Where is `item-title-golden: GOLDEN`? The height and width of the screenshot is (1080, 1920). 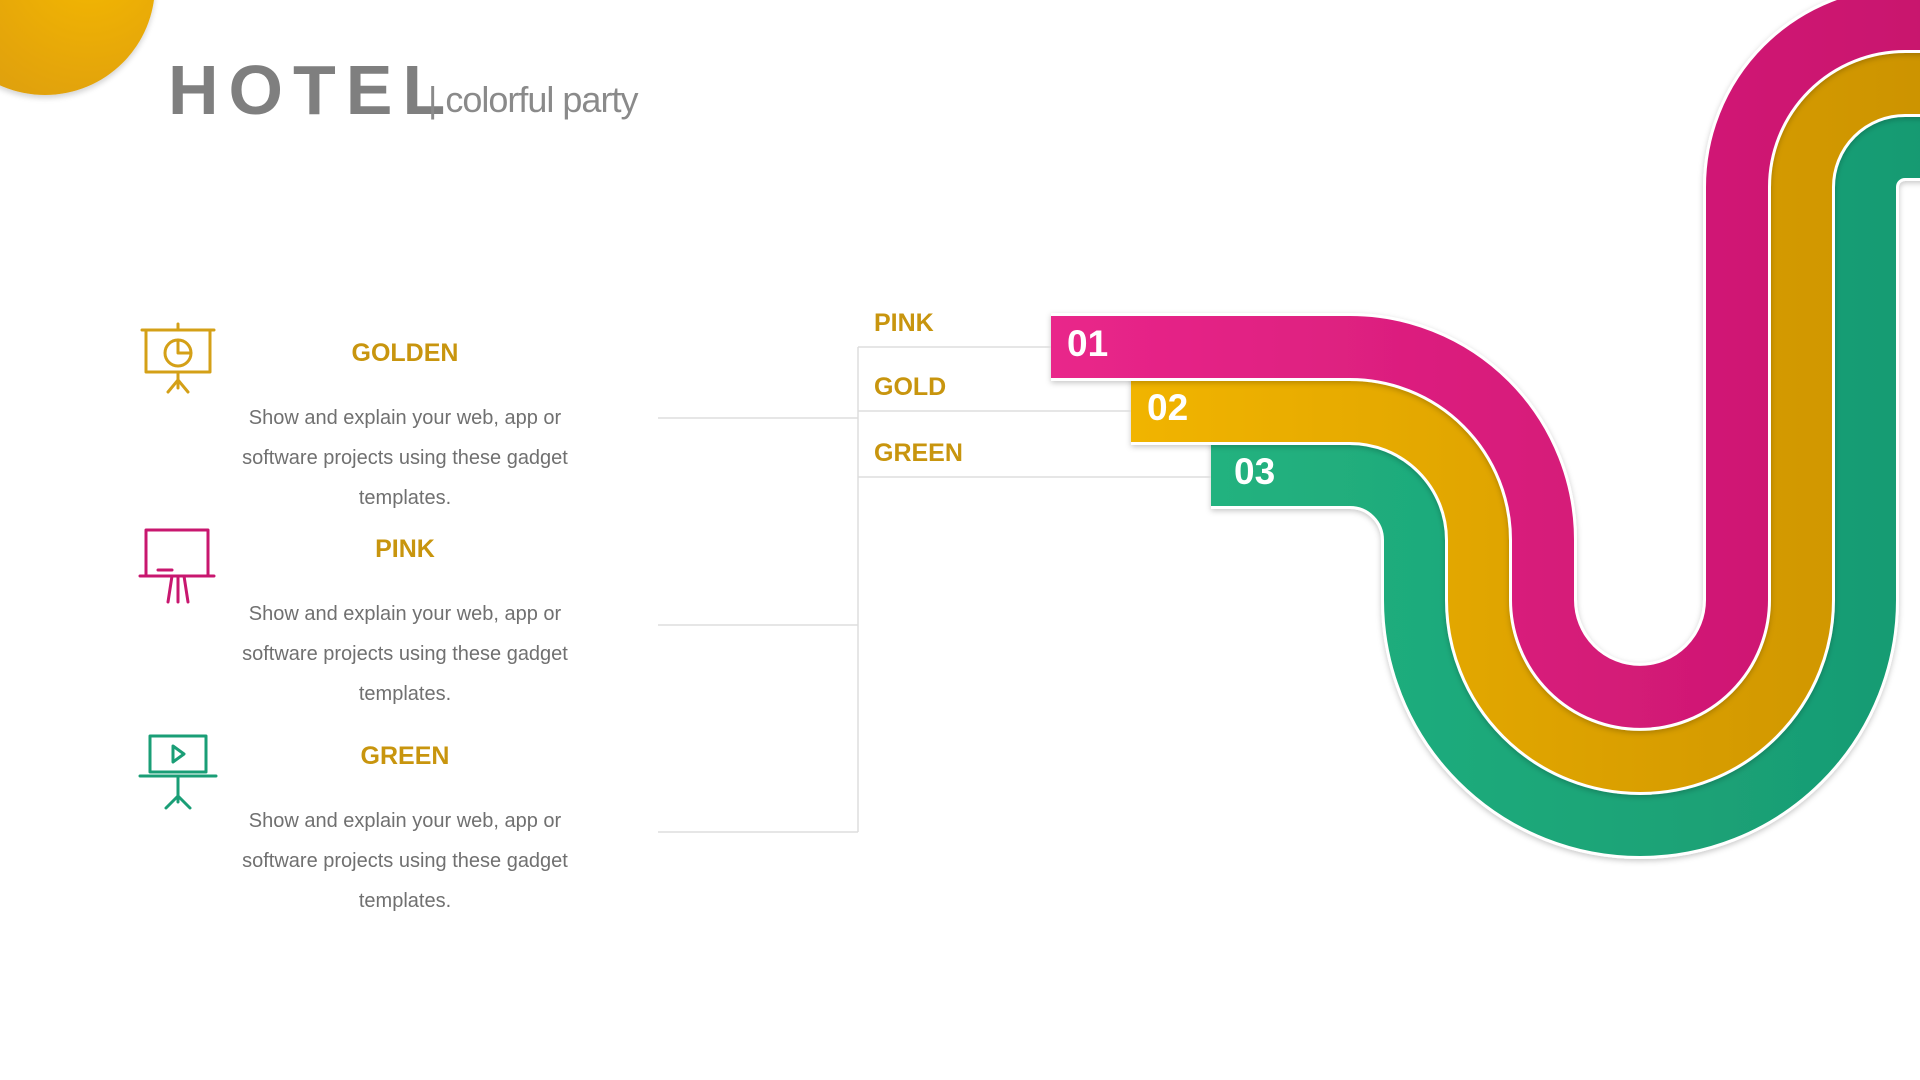
item-title-golden: GOLDEN is located at coordinates (405, 353).